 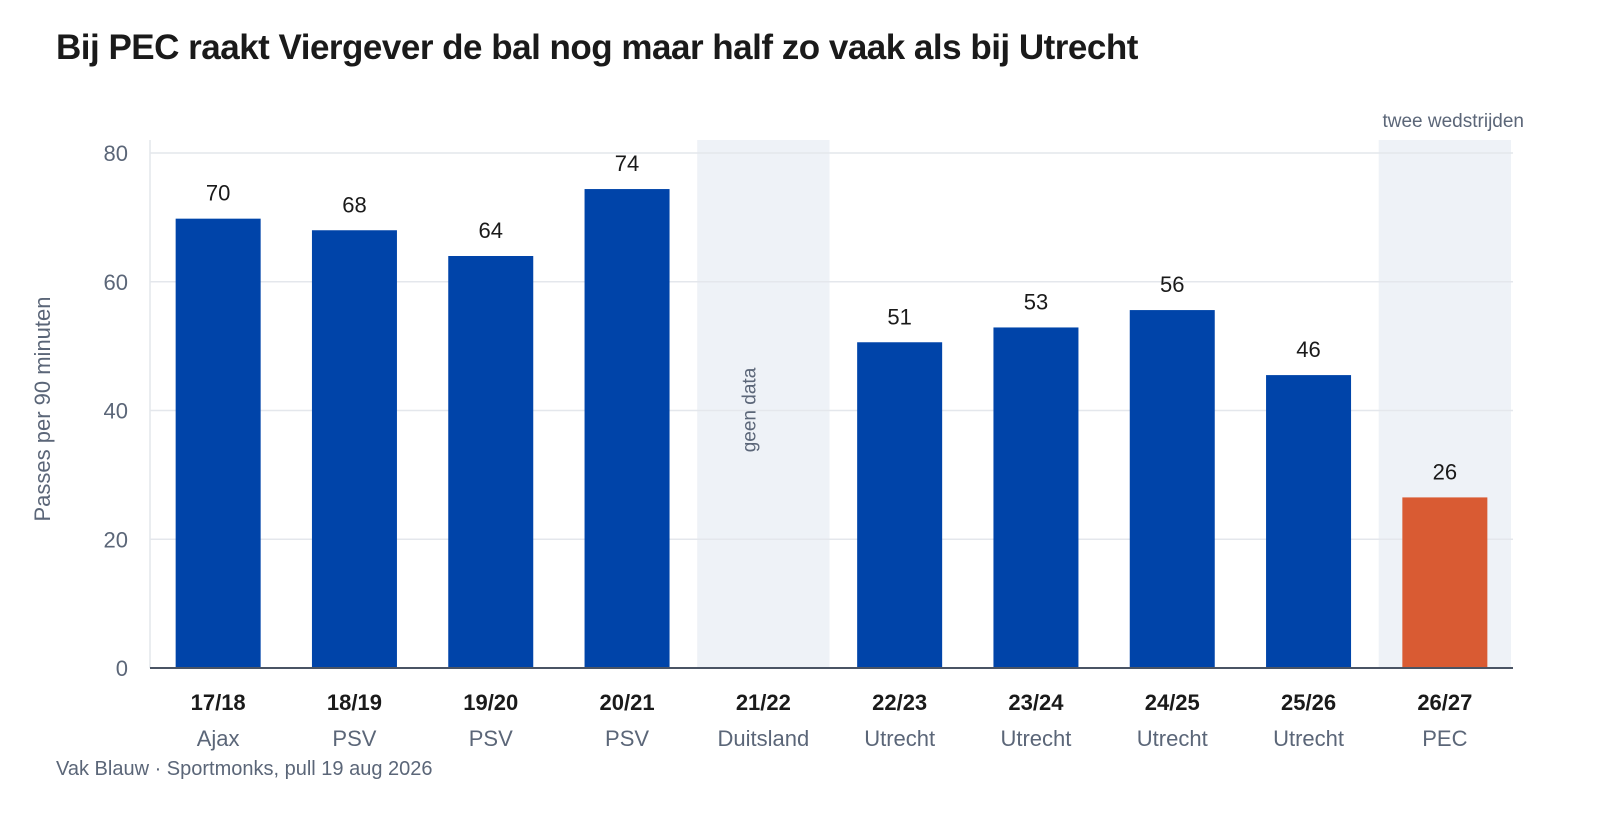 What do you see at coordinates (42, 408) in the screenshot?
I see `y-axis-label: Passes per 90 minuten` at bounding box center [42, 408].